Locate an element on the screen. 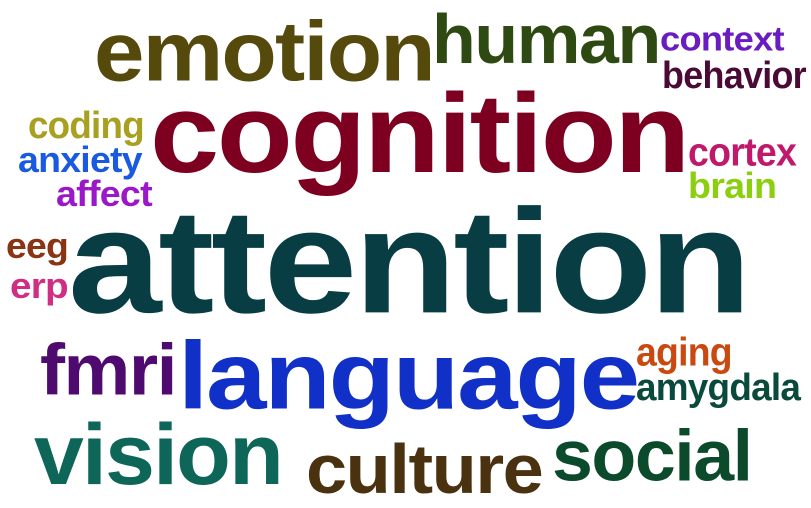 Image resolution: width=811 pixels, height=508 pixels. word-brain: brain is located at coordinates (732, 186).